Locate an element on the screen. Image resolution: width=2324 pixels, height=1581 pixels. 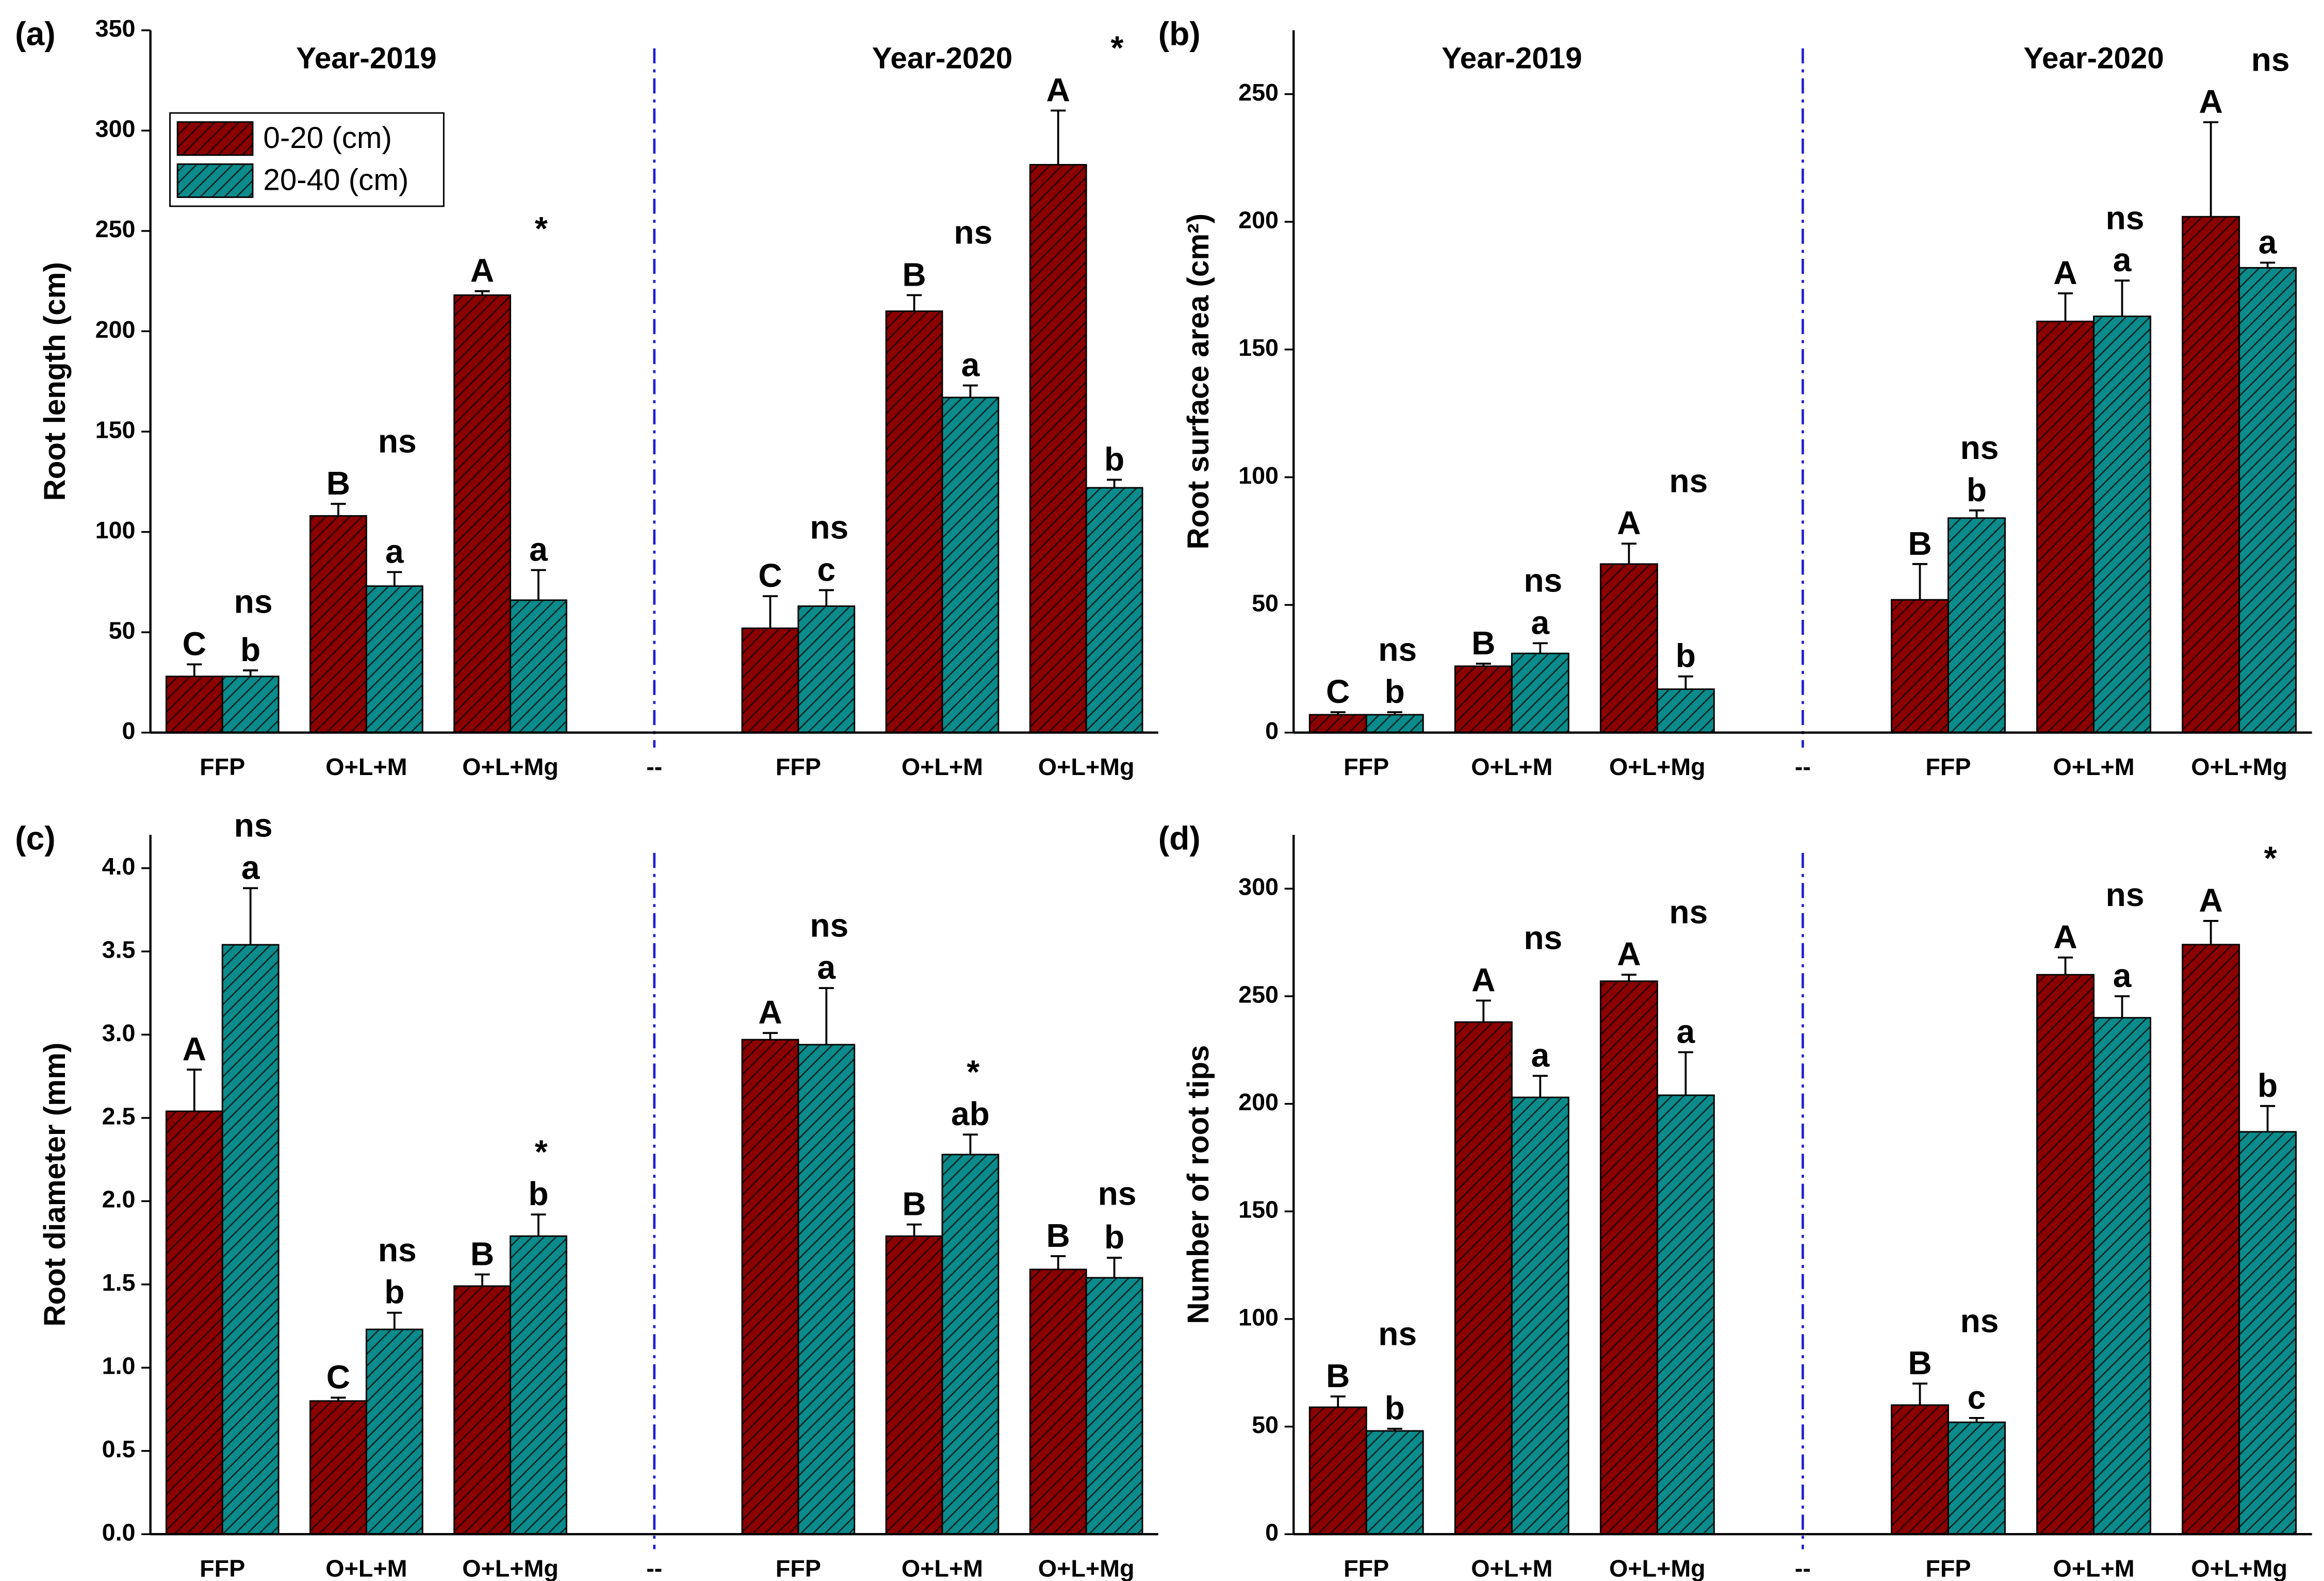
y-axis-title: Root length (cm) is located at coordinates (55, 381).